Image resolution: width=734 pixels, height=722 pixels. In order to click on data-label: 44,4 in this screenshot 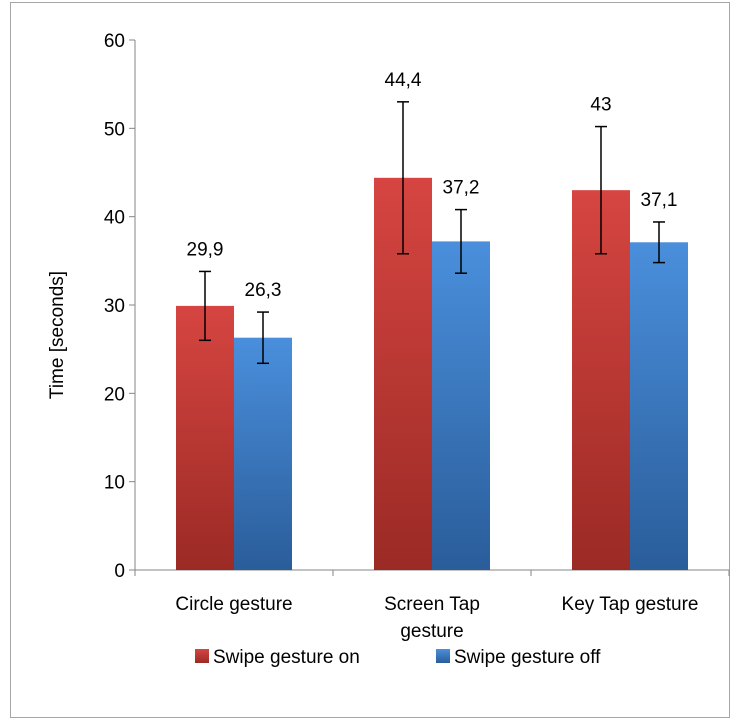, I will do `click(403, 80)`.